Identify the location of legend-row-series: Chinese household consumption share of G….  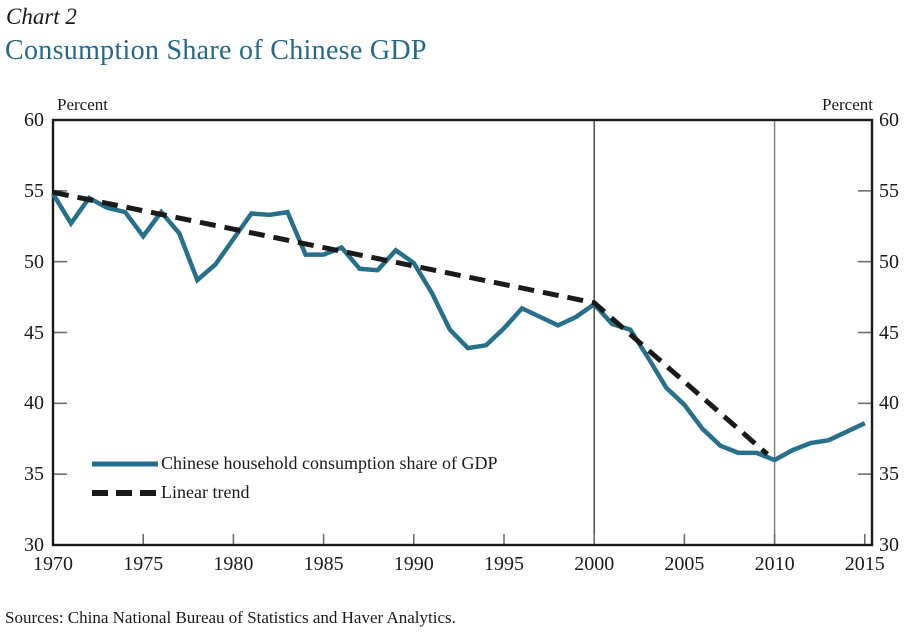
(294, 463).